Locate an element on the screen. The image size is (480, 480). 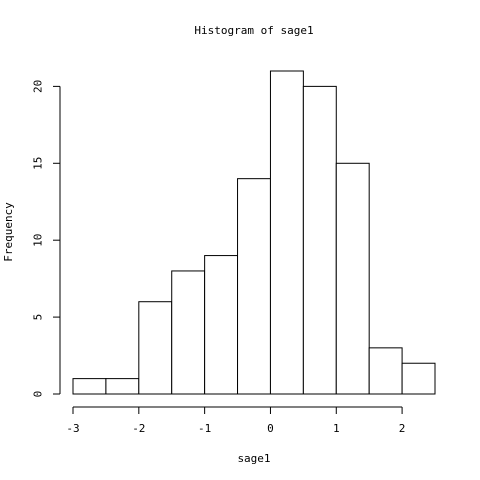
x-tick-label-4: 1 is located at coordinates (336, 428).